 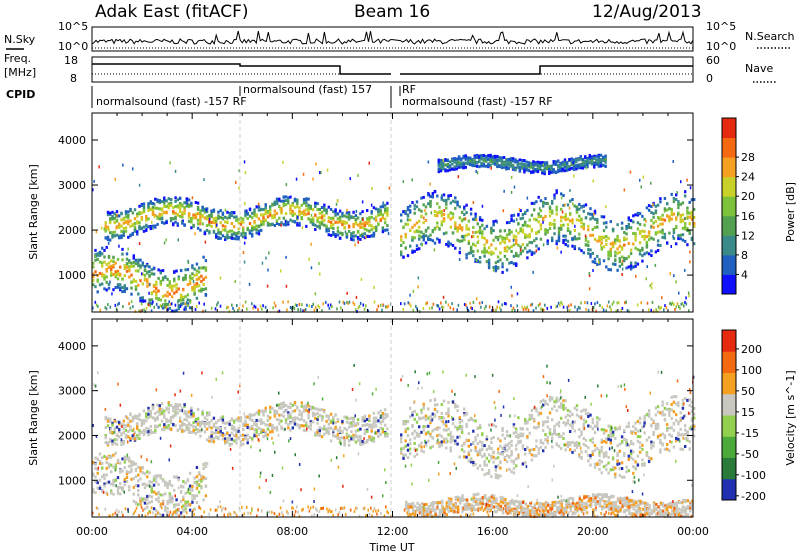 I want to click on cpid-label: CPID, so click(x=20, y=94).